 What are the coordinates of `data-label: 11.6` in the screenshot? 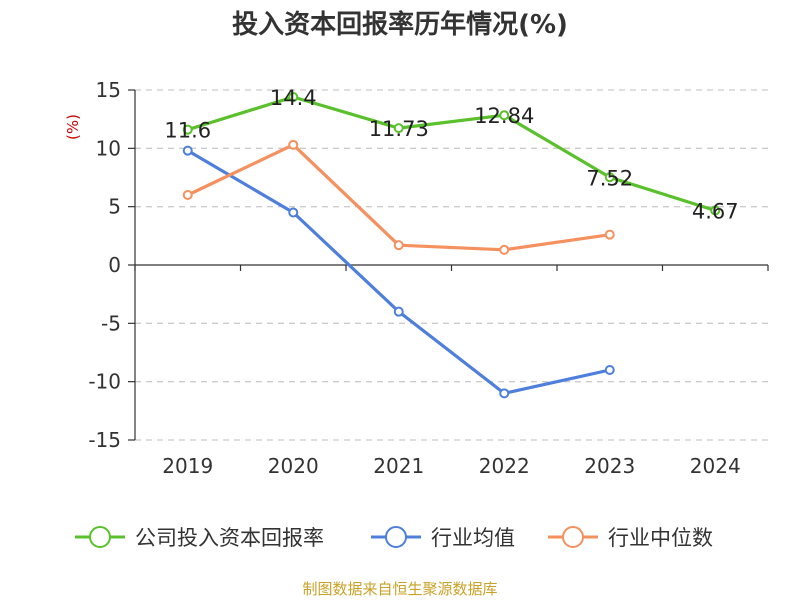 It's located at (187, 131).